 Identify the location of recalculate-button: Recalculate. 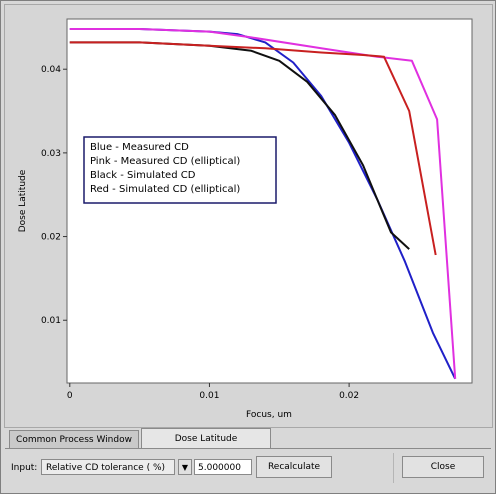
(294, 467).